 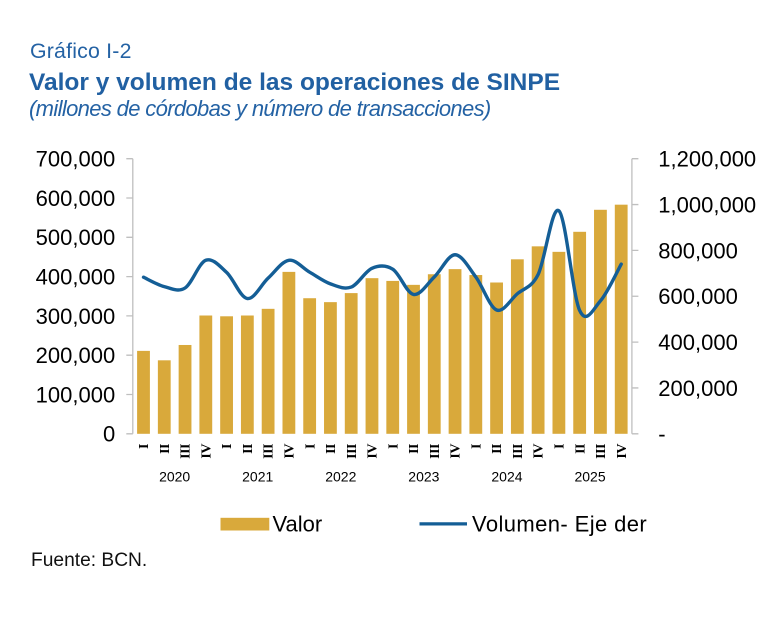 I want to click on svg-text: 2025, so click(x=589, y=477).